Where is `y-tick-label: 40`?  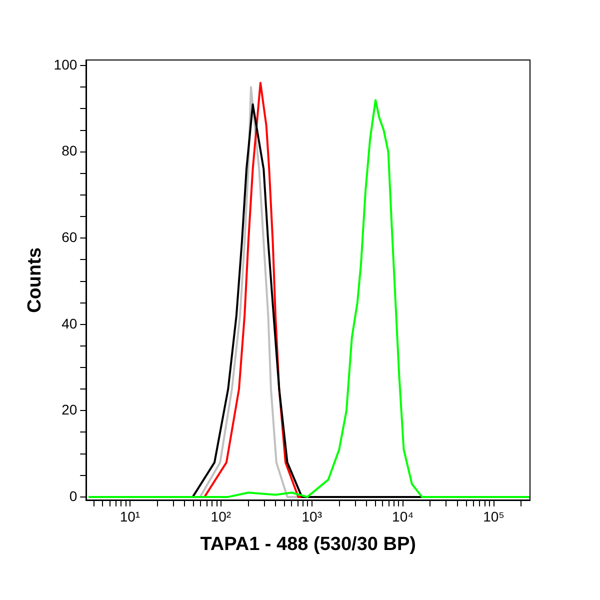 y-tick-label: 40 is located at coordinates (70, 323).